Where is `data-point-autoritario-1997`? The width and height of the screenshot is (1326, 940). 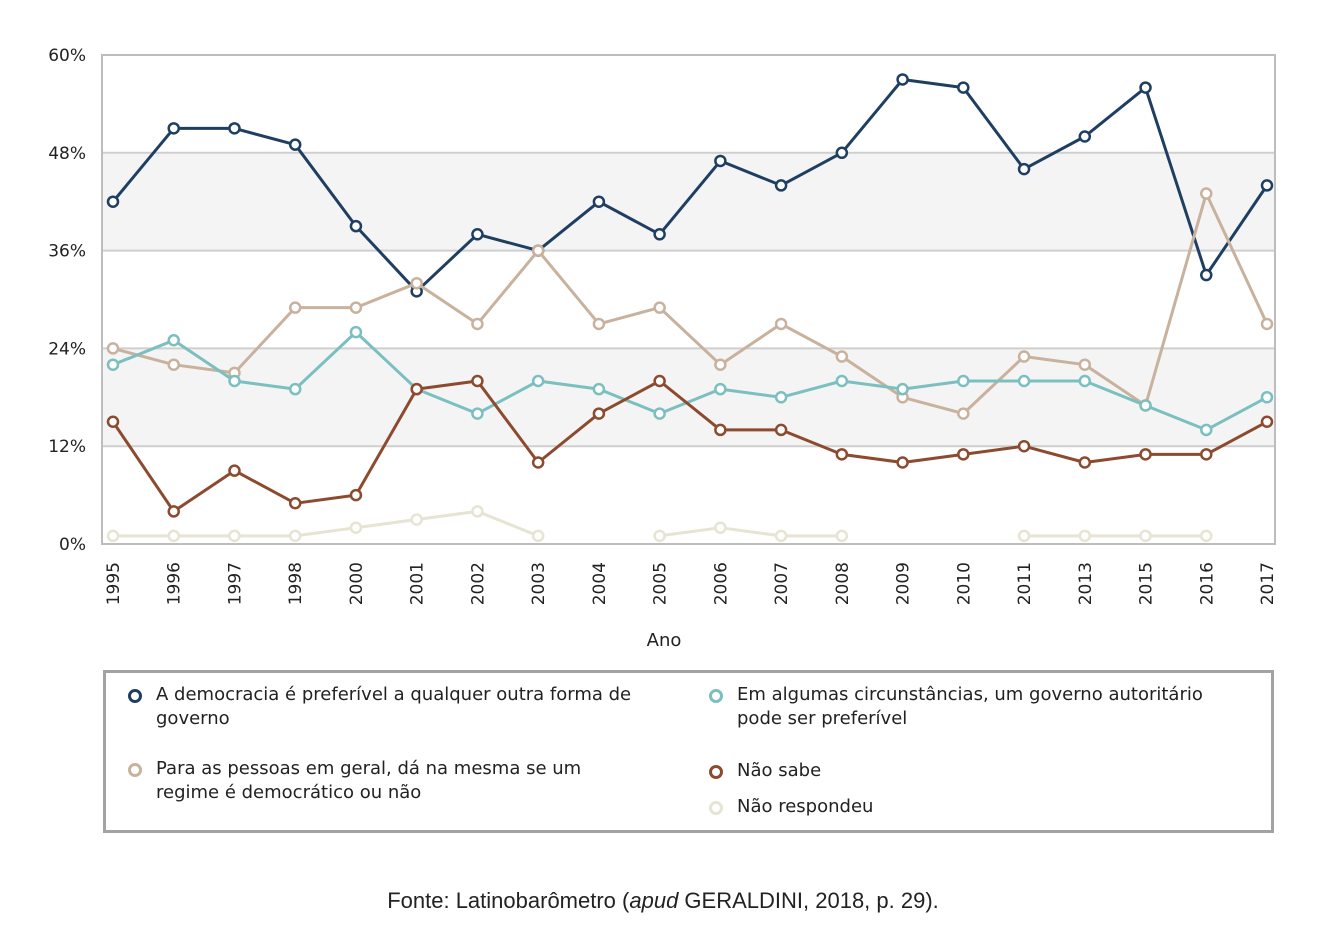 data-point-autoritario-1997 is located at coordinates (234, 381).